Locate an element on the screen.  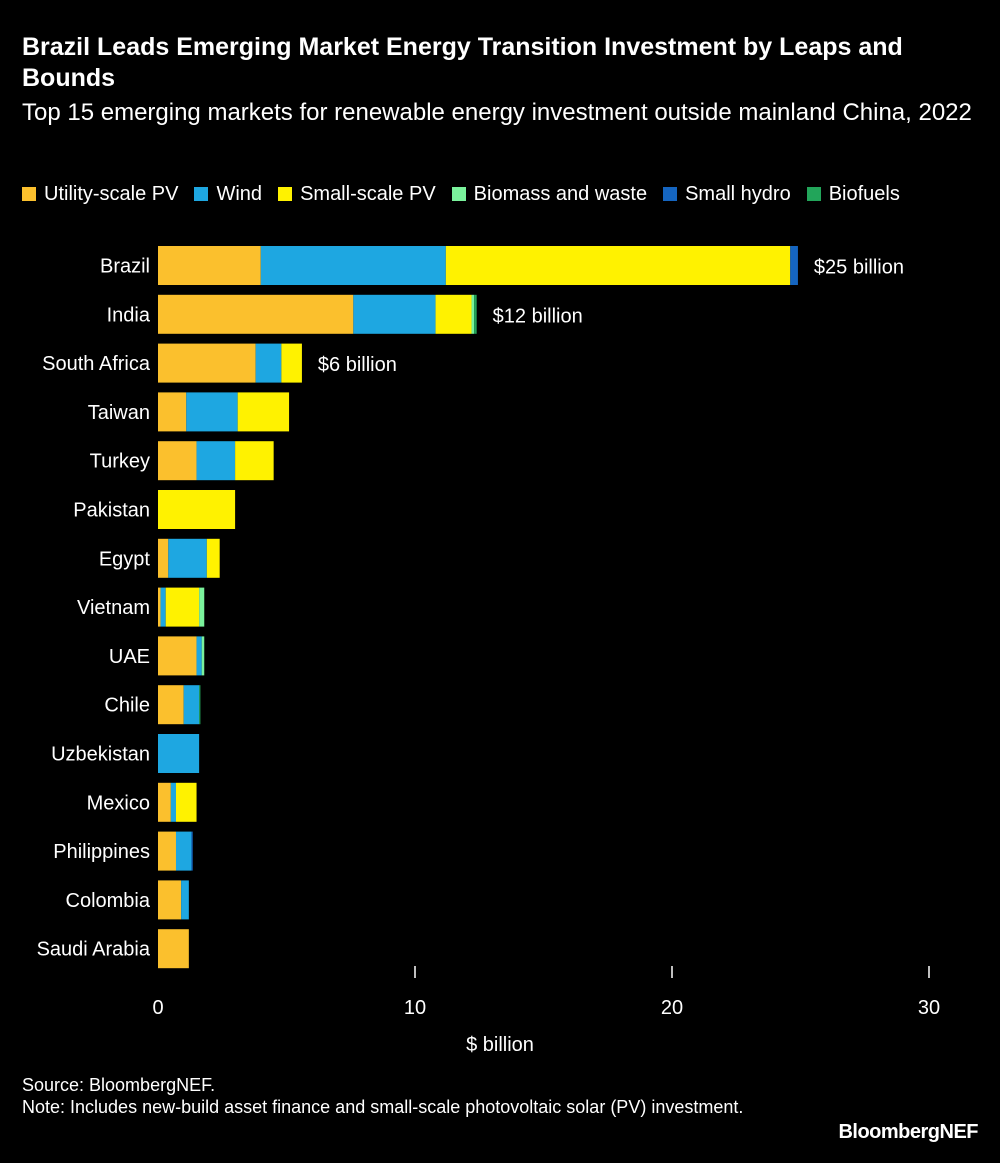
bar-egypt-wind is located at coordinates (187, 558).